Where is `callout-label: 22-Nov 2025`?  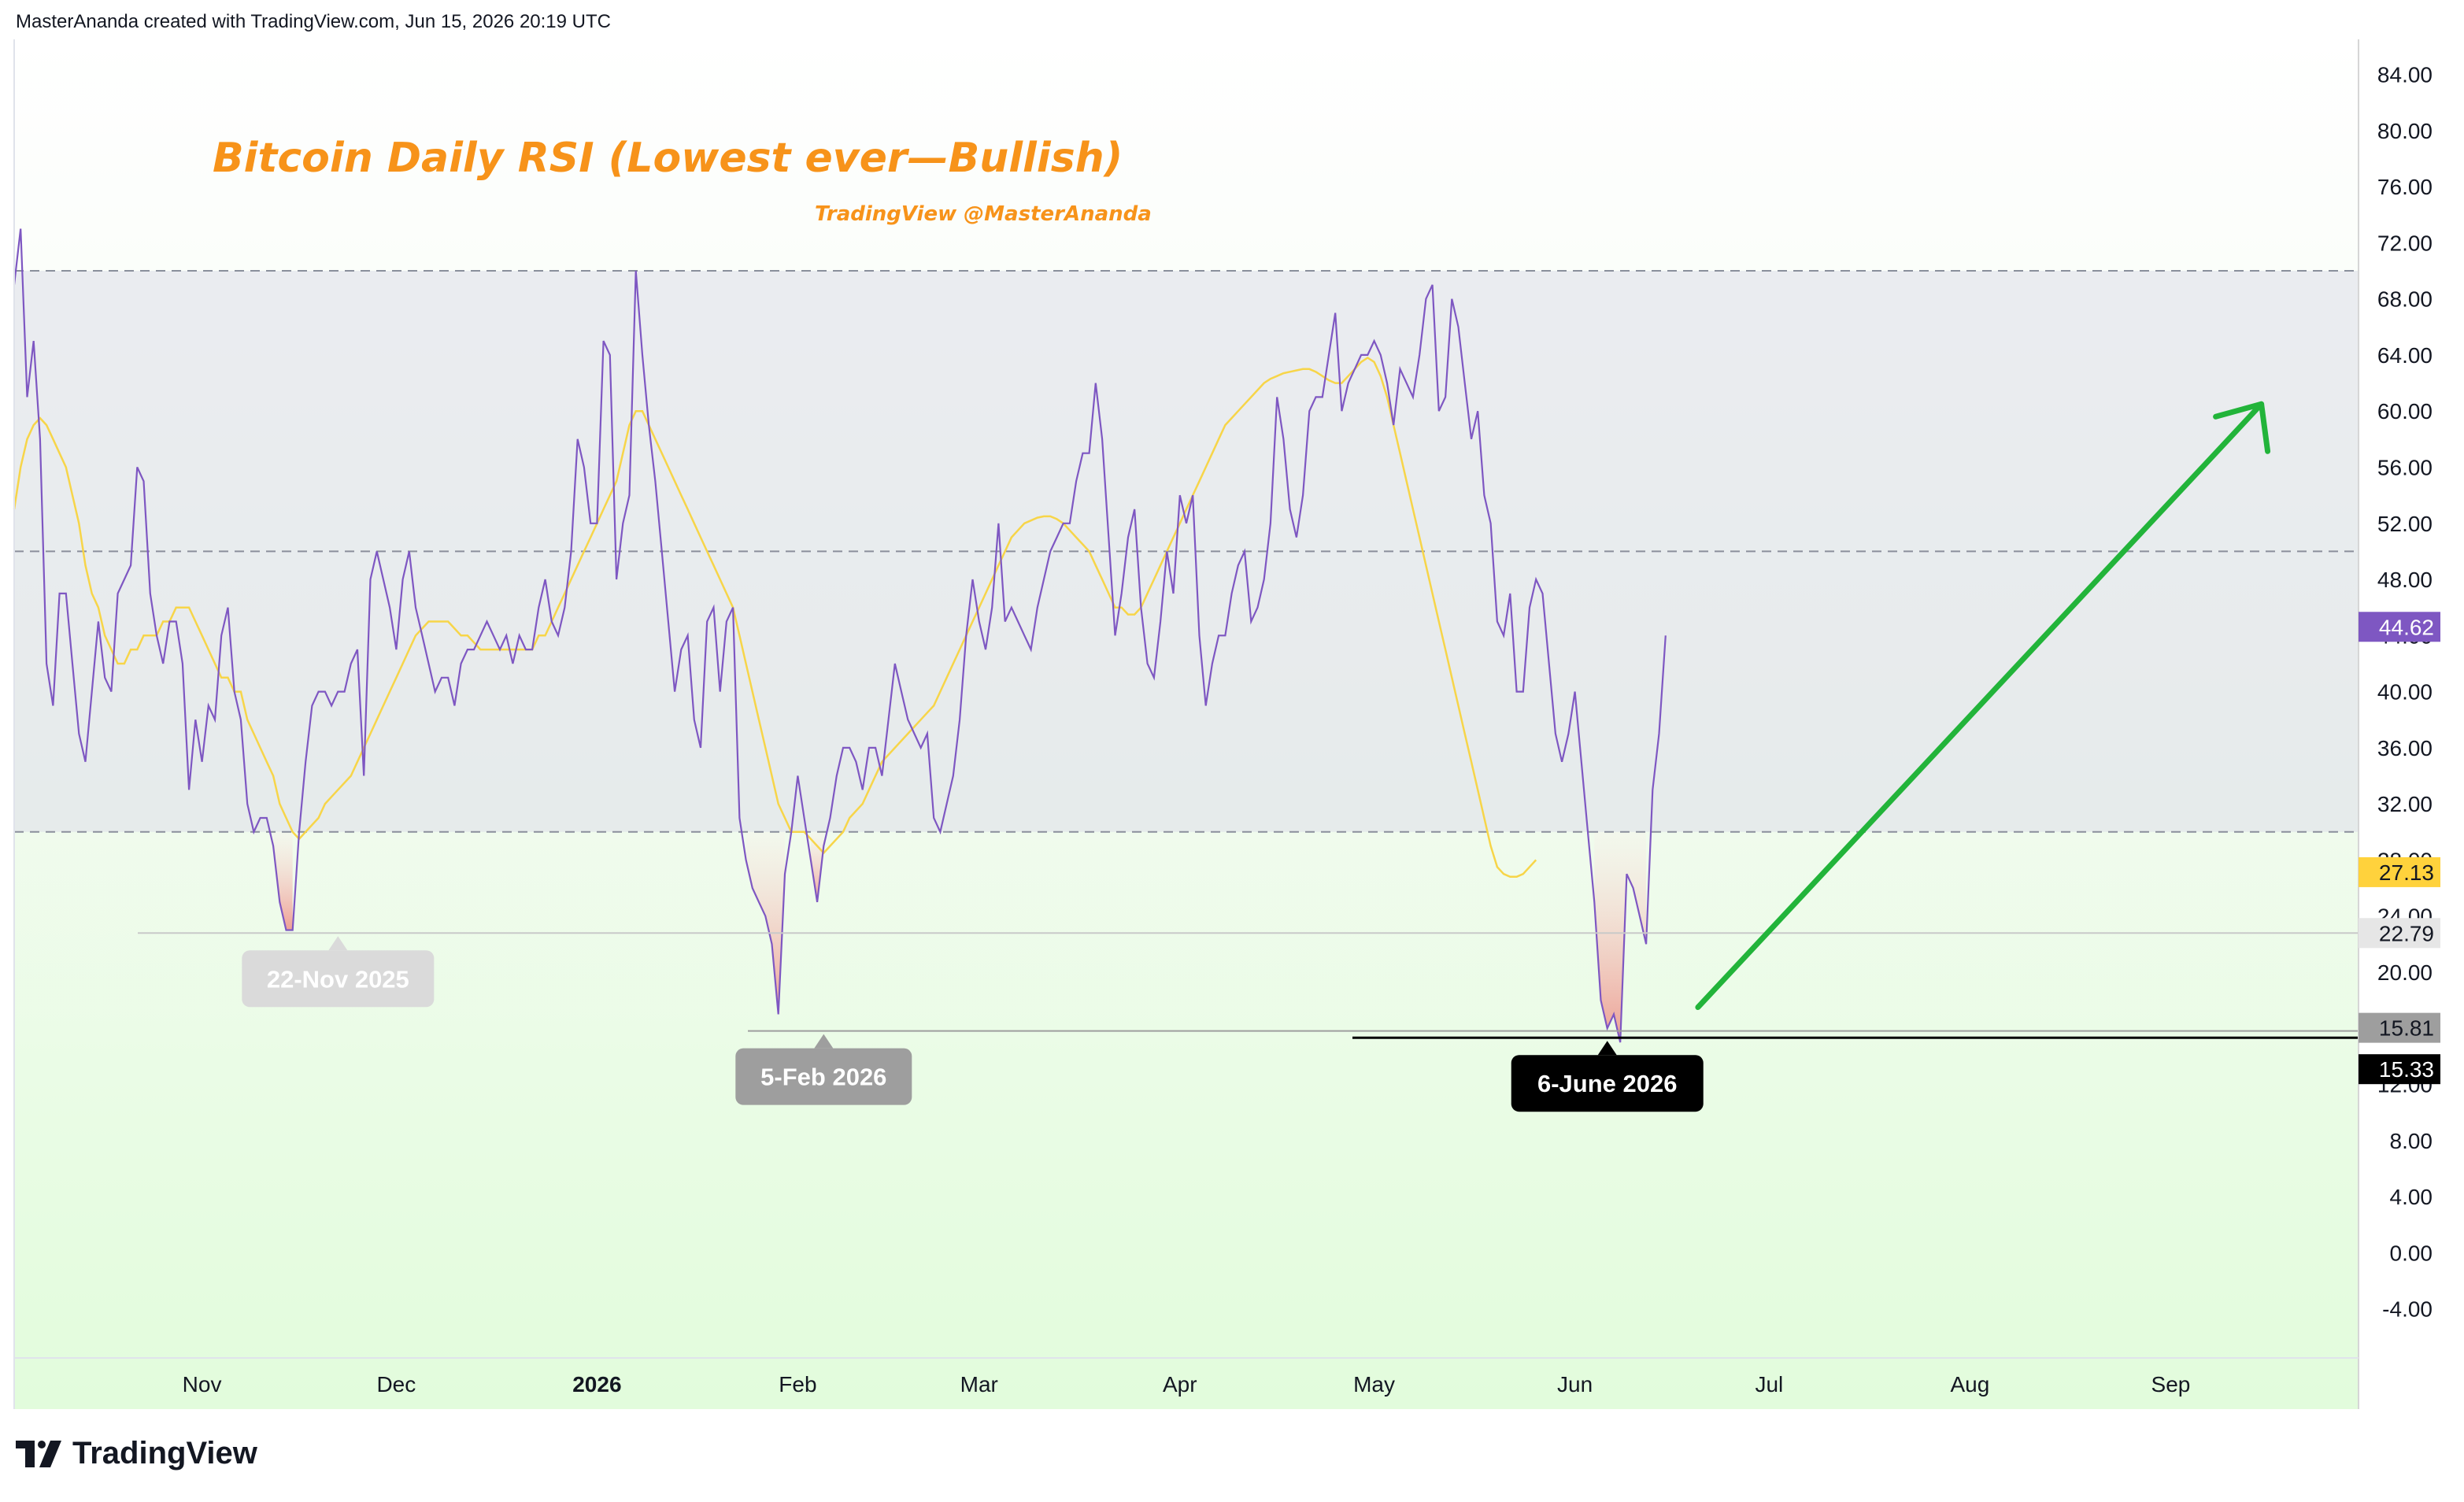 callout-label: 22-Nov 2025 is located at coordinates (338, 979).